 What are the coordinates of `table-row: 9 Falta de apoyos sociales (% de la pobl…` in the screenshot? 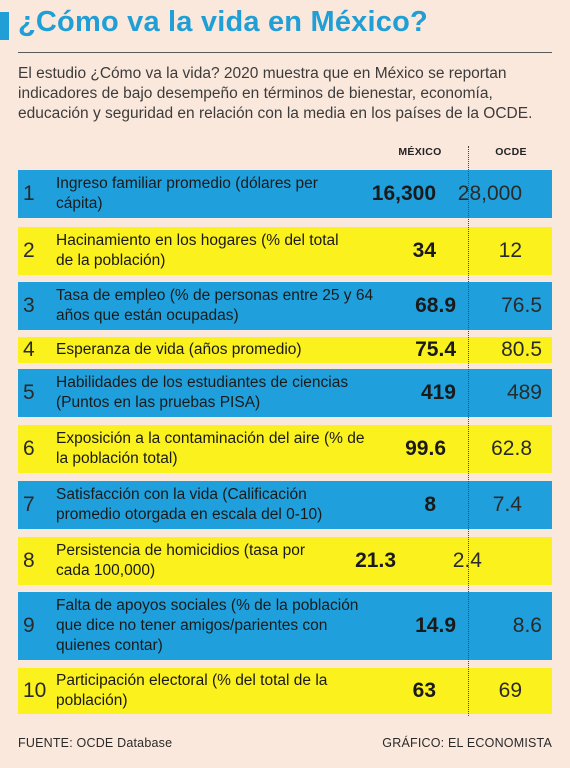 It's located at (285, 626).